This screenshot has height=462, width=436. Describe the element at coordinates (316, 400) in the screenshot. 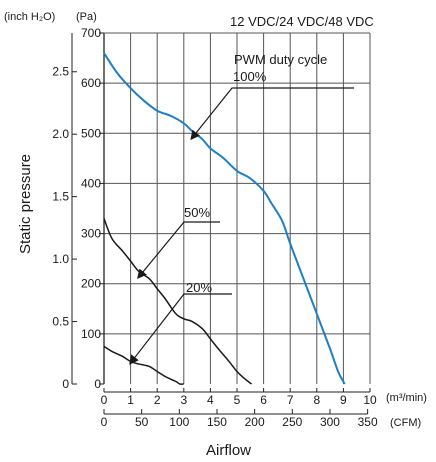

I see `x-tick-label: 8` at that location.